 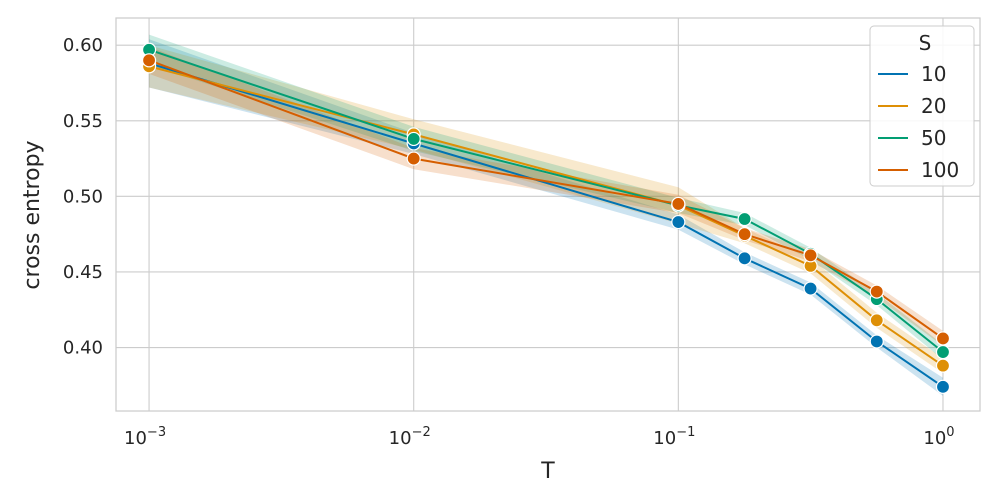 I want to click on y-tick-label: 0.50, so click(x=83, y=196).